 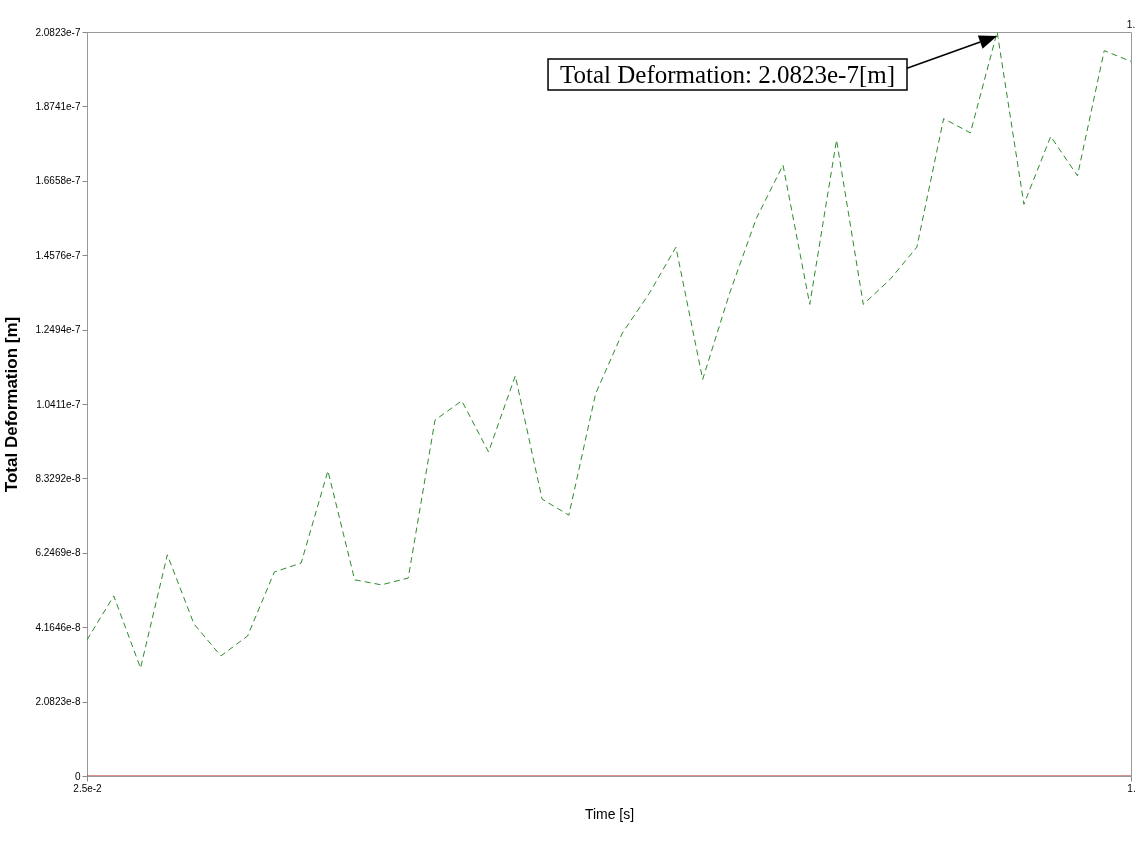 I want to click on y-axis-title: Total Deformation [m], so click(x=12, y=404).